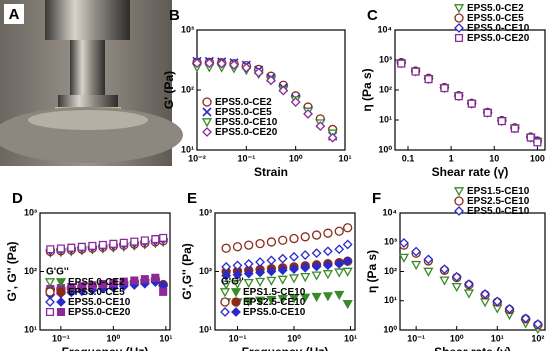 This screenshot has width=550, height=351. What do you see at coordinates (87, 20) in the screenshot?
I see `rheometer-head` at bounding box center [87, 20].